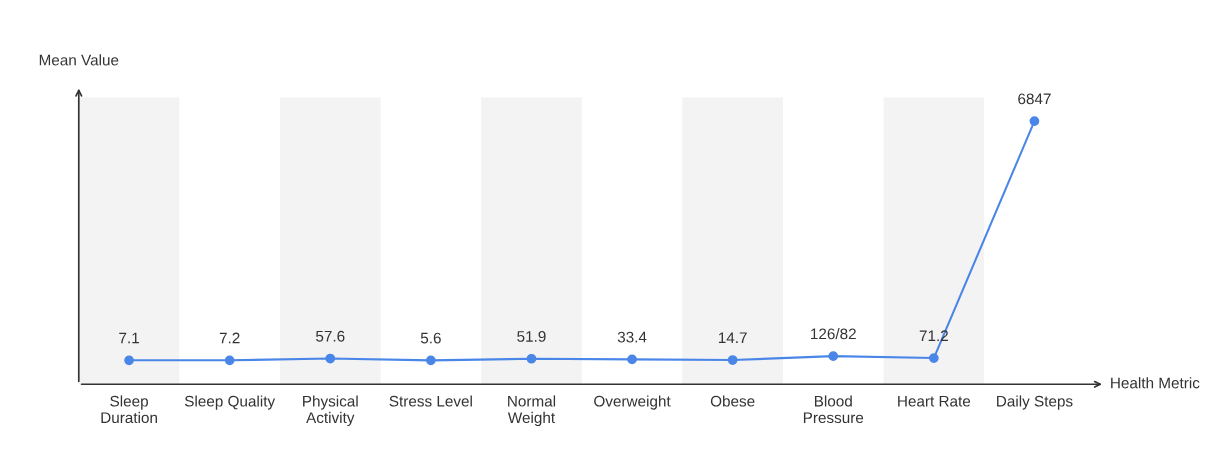  What do you see at coordinates (531, 336) in the screenshot?
I see `data-label: 51.9` at bounding box center [531, 336].